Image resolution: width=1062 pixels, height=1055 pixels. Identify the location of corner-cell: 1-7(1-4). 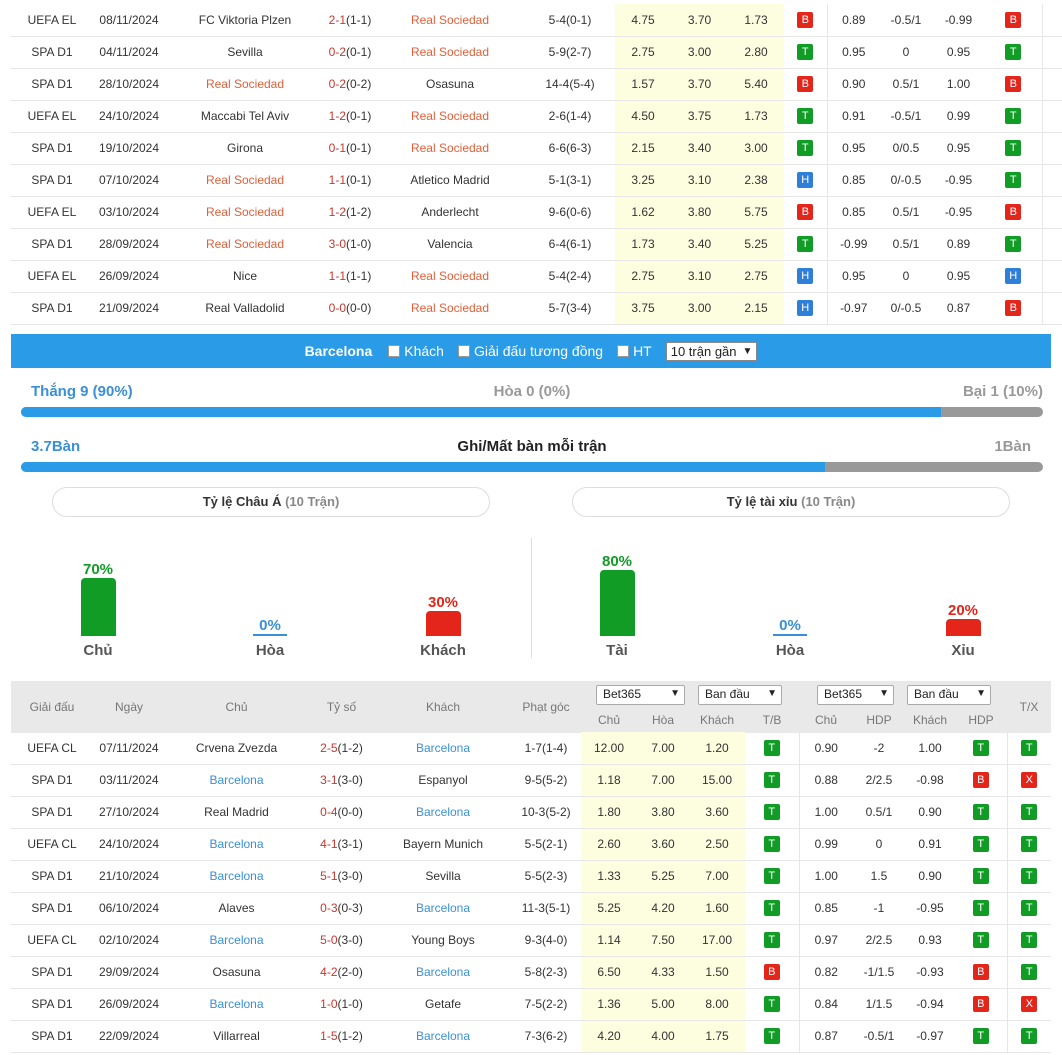
(546, 748).